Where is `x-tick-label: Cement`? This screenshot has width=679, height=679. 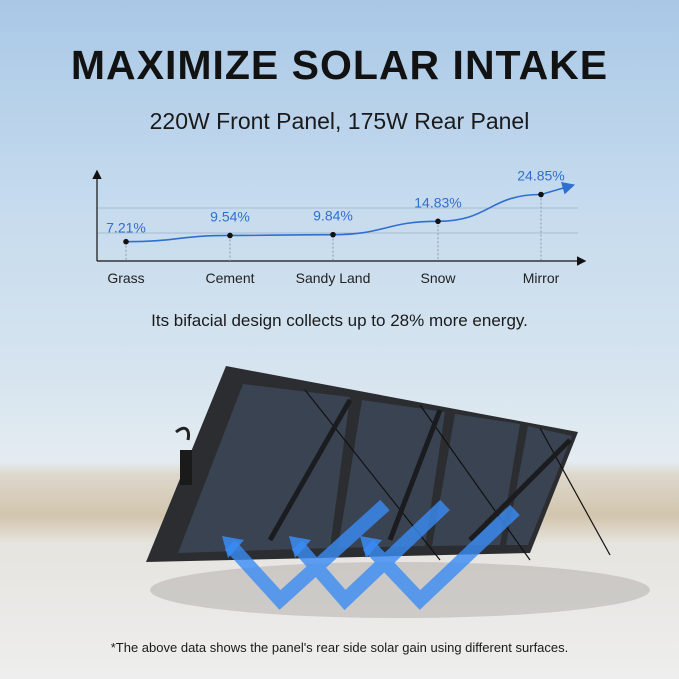
x-tick-label: Cement is located at coordinates (229, 278).